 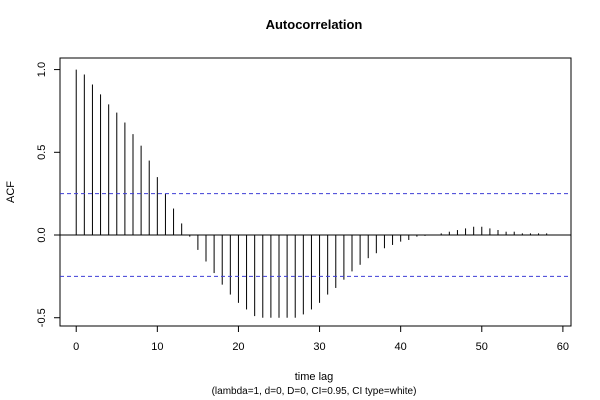 What do you see at coordinates (42, 152) in the screenshot?
I see `y-tick-label: 0.5` at bounding box center [42, 152].